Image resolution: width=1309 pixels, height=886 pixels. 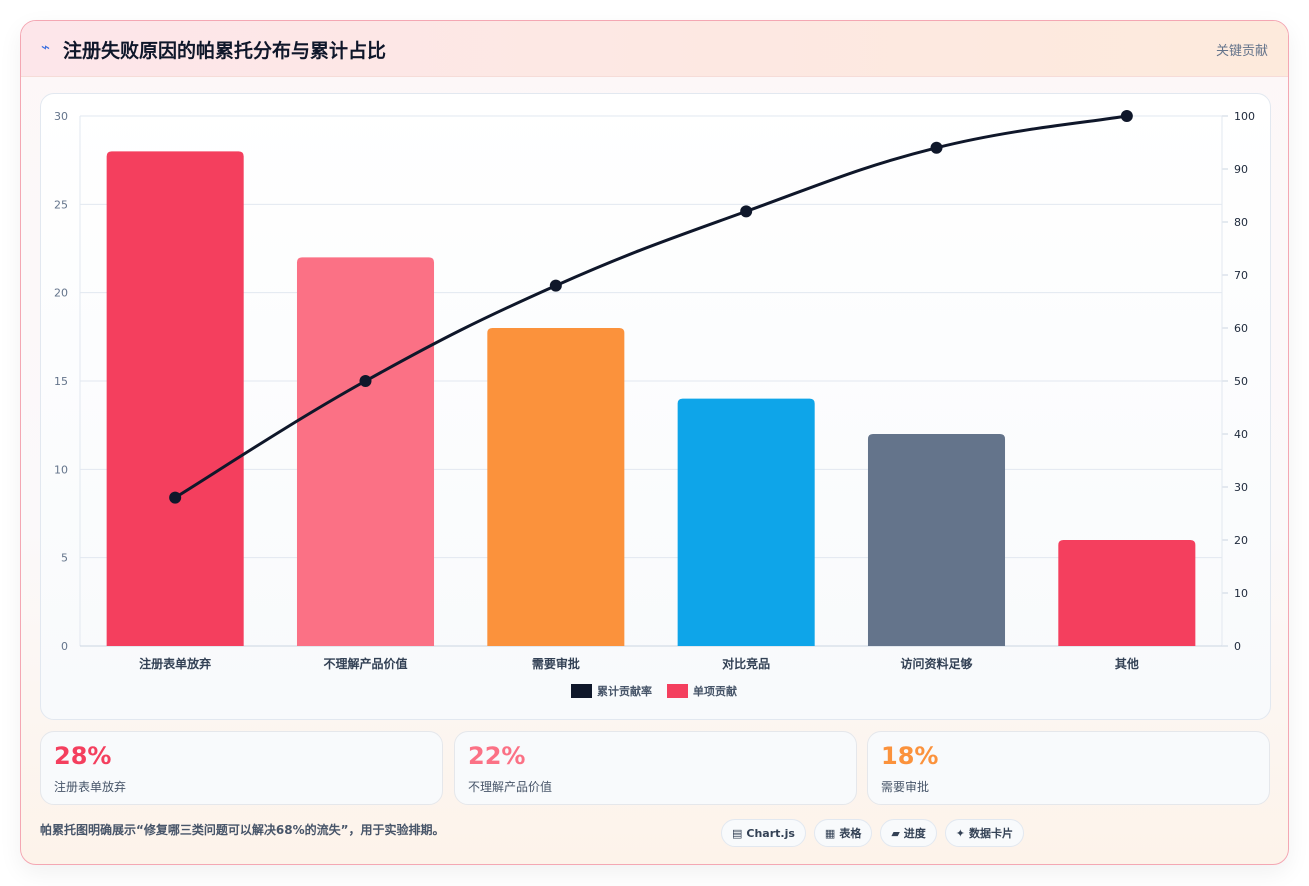 What do you see at coordinates (90, 787) in the screenshot?
I see `stat-label: 注册表单放弃` at bounding box center [90, 787].